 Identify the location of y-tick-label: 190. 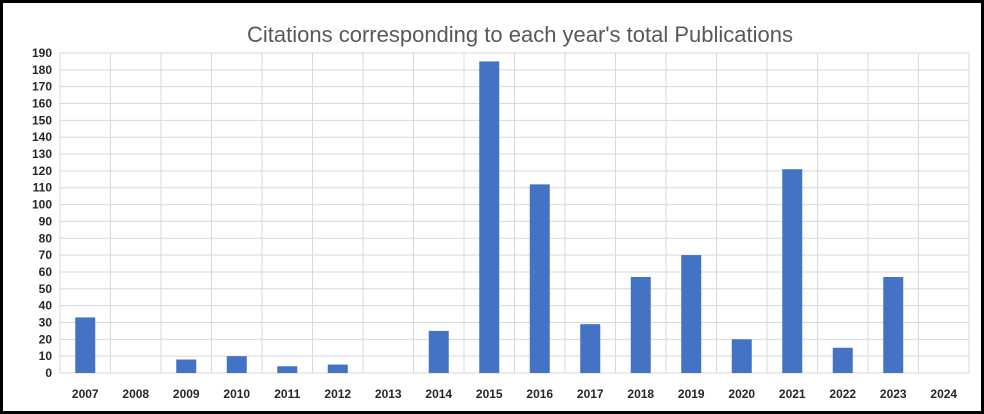
(42, 53).